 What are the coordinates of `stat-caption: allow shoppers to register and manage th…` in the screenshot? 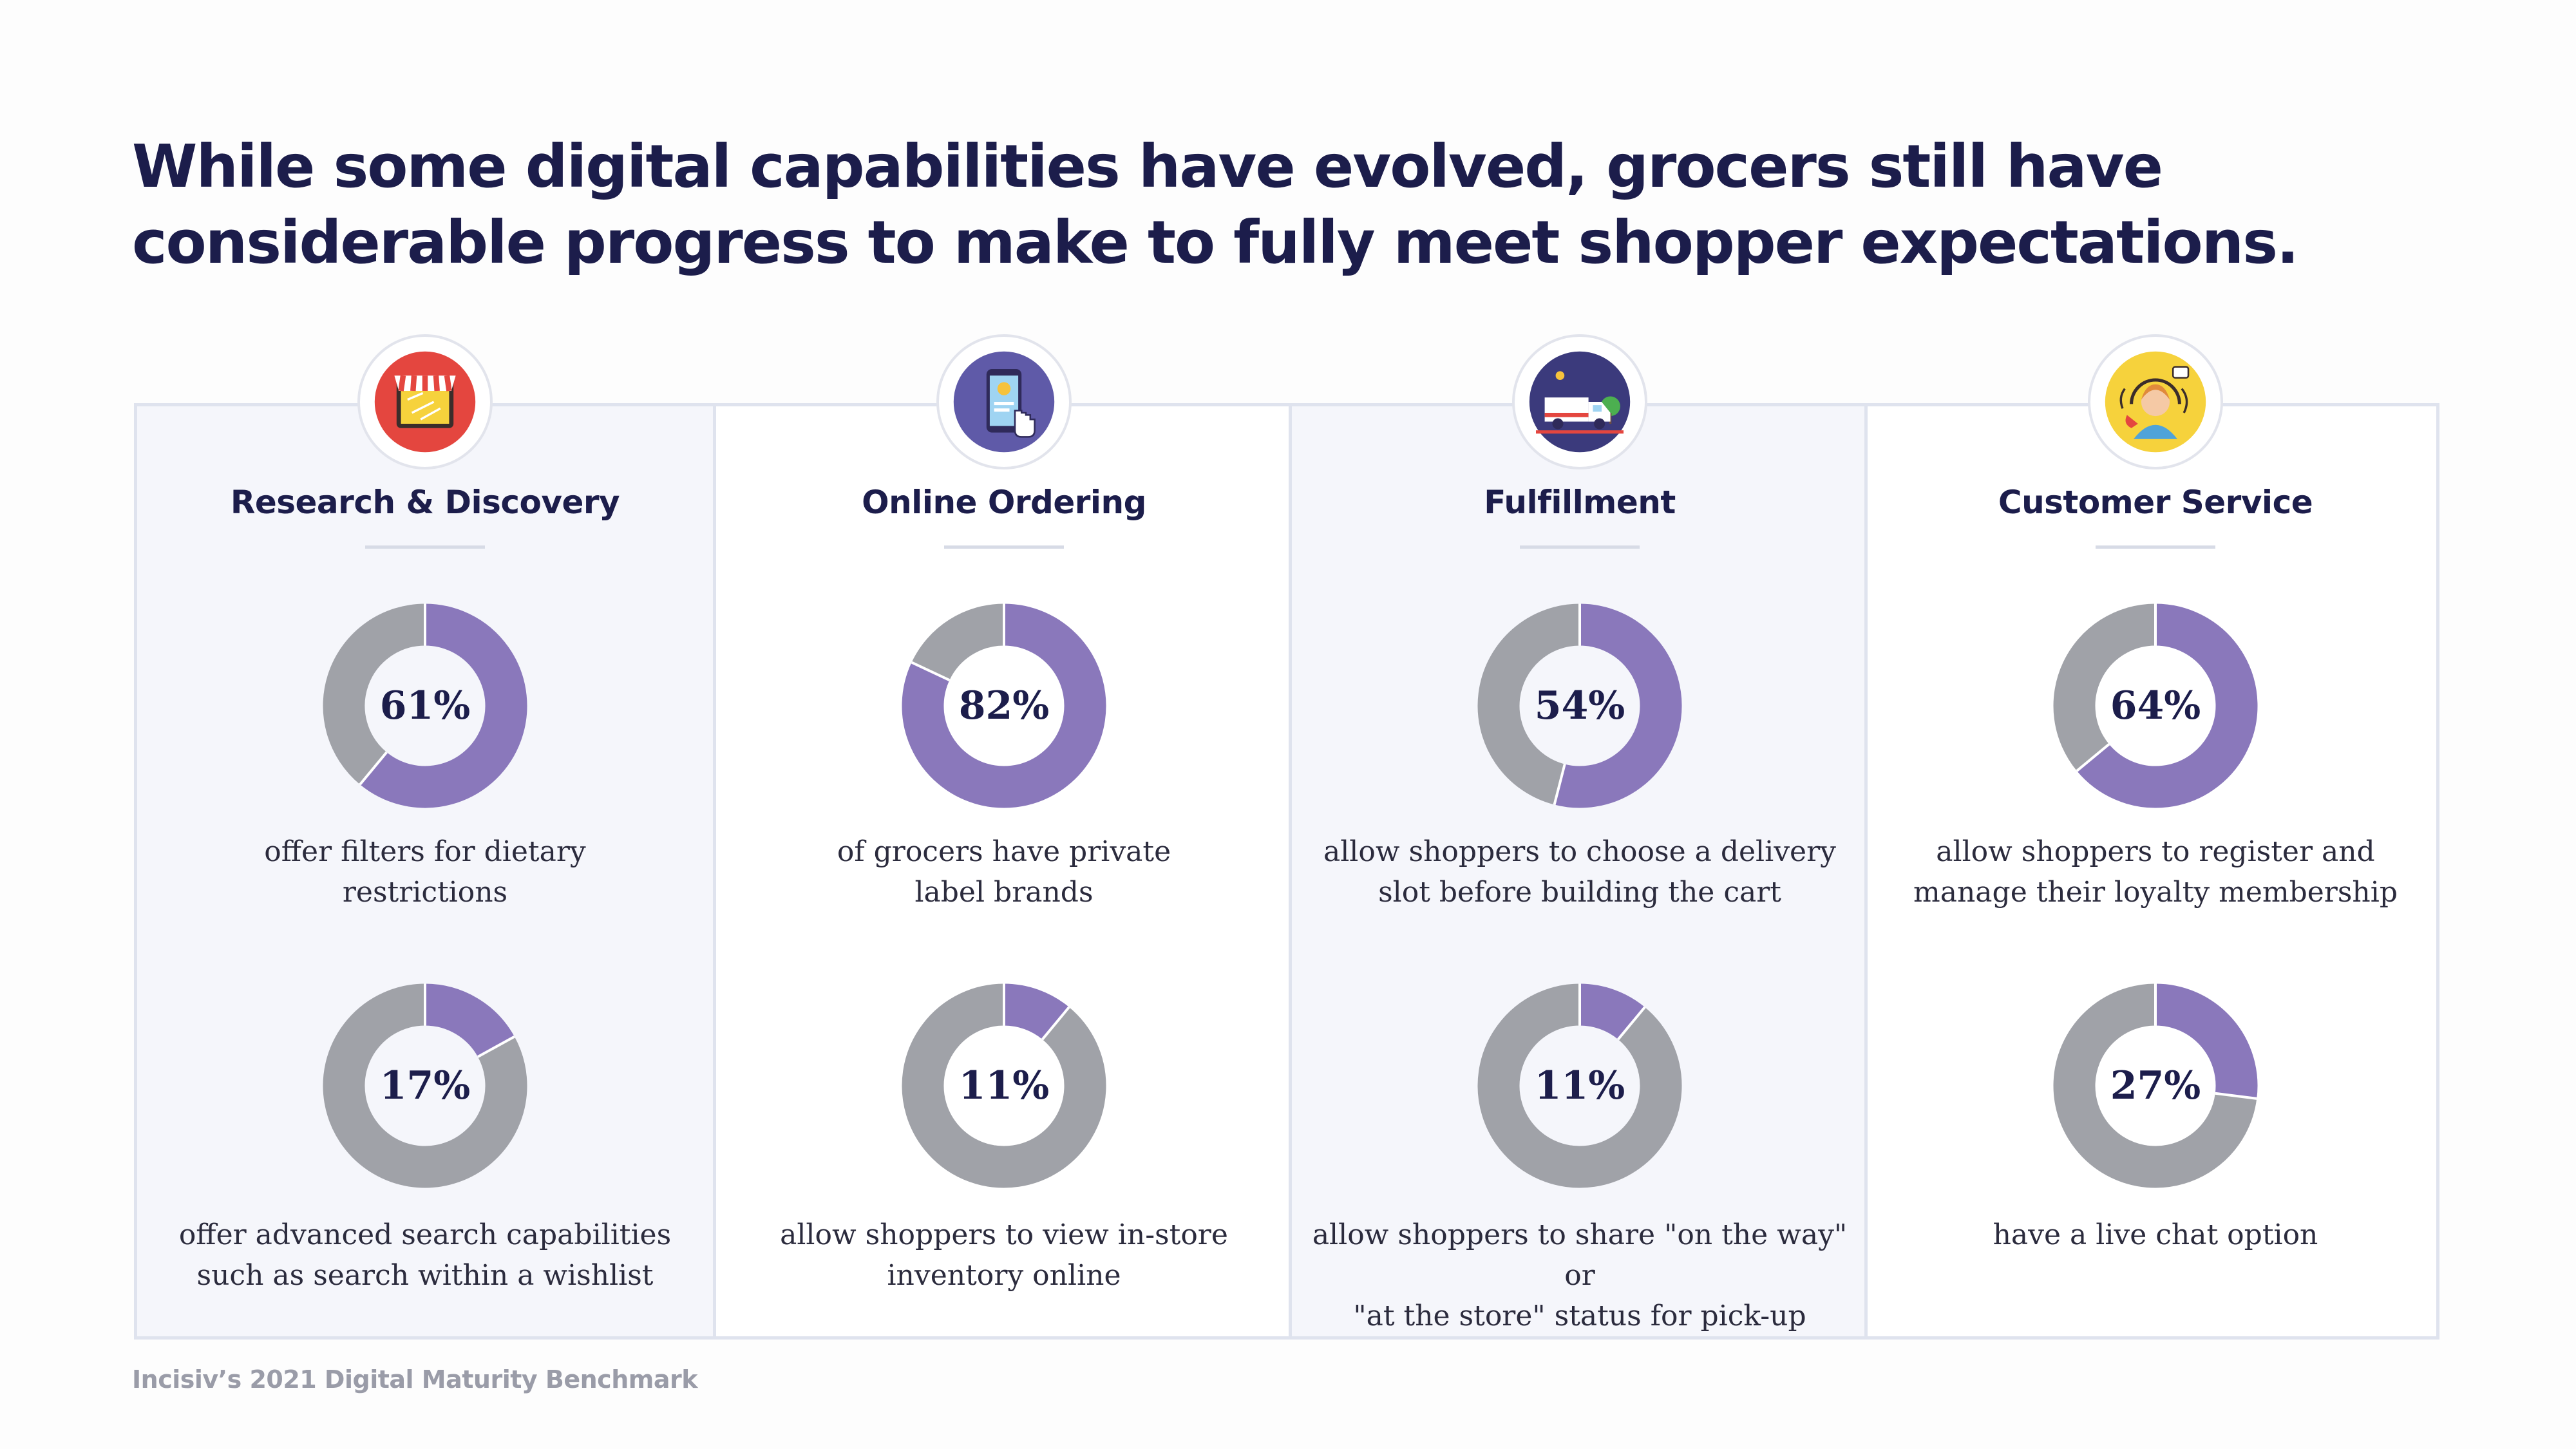 It's located at (2155, 872).